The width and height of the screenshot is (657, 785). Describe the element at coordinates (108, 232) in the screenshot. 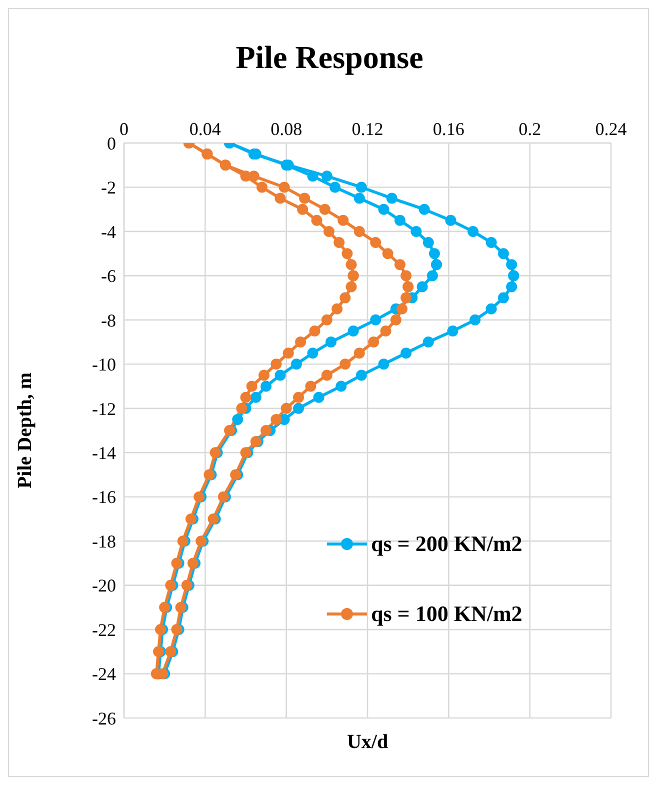

I see `y-tick-label: -4` at that location.